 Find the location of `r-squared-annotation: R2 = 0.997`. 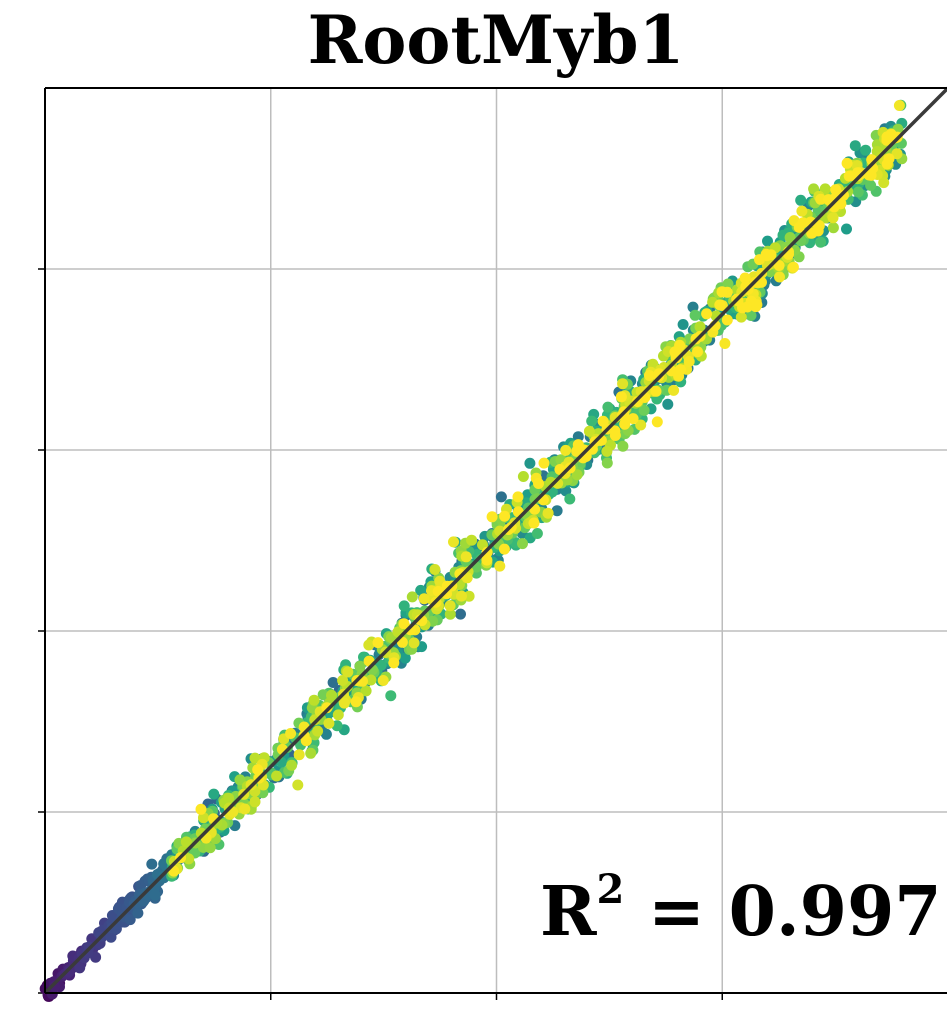

r-squared-annotation: R2 = 0.997 is located at coordinates (741, 908).